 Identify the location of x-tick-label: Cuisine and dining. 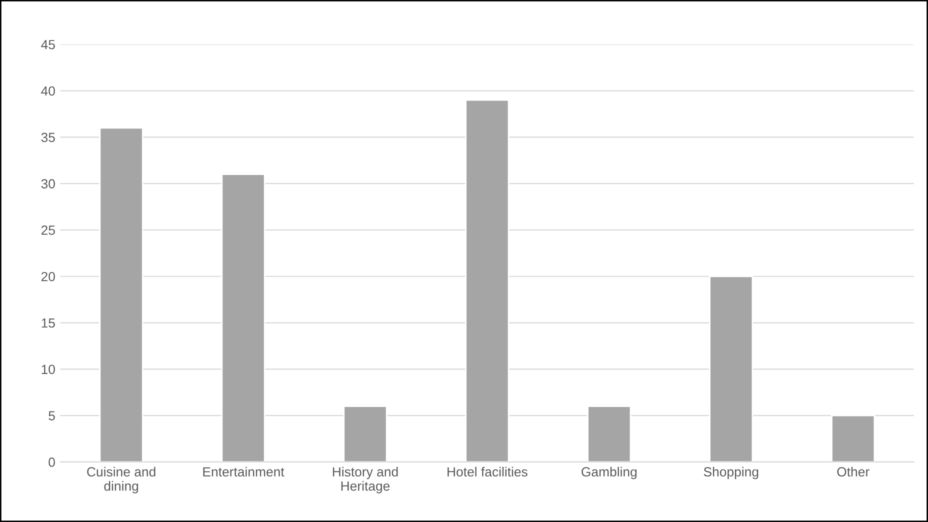
(121, 480).